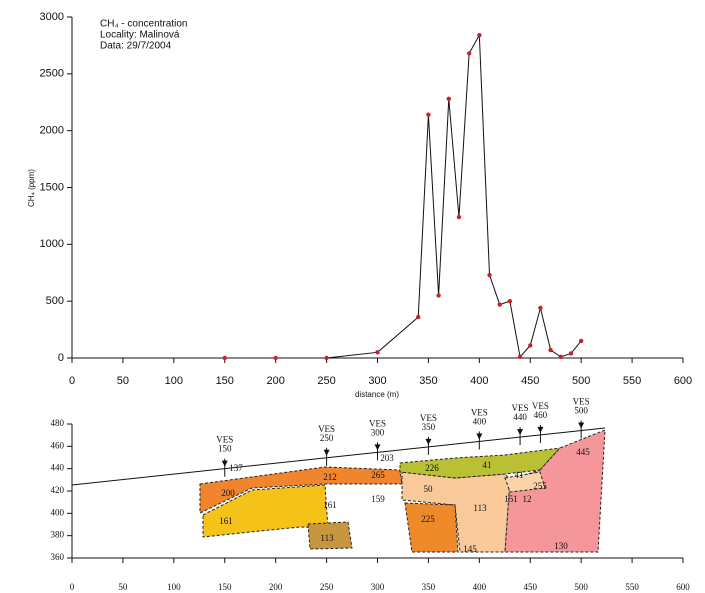 The height and width of the screenshot is (593, 705). I want to click on x-axis-label: distance (m), so click(377, 394).